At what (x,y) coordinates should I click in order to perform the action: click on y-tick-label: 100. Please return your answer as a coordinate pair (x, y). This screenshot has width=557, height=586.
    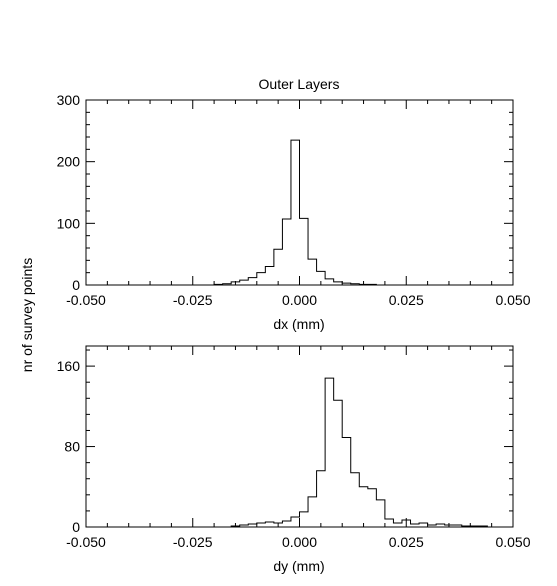
    Looking at the image, I should click on (69, 223).